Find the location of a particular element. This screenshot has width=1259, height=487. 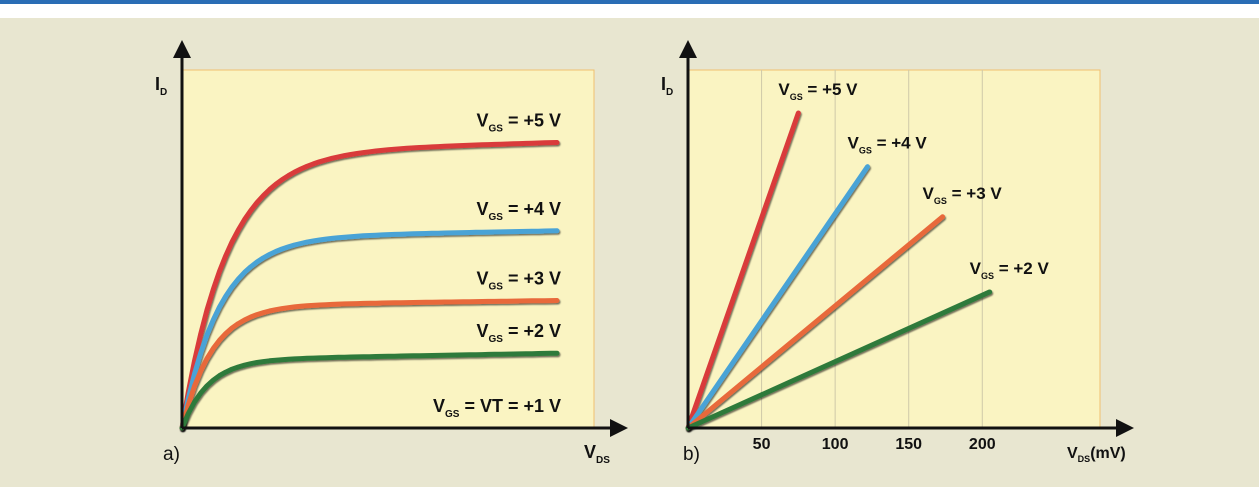

curve-vgs-4-v is located at coordinates (369, 329).